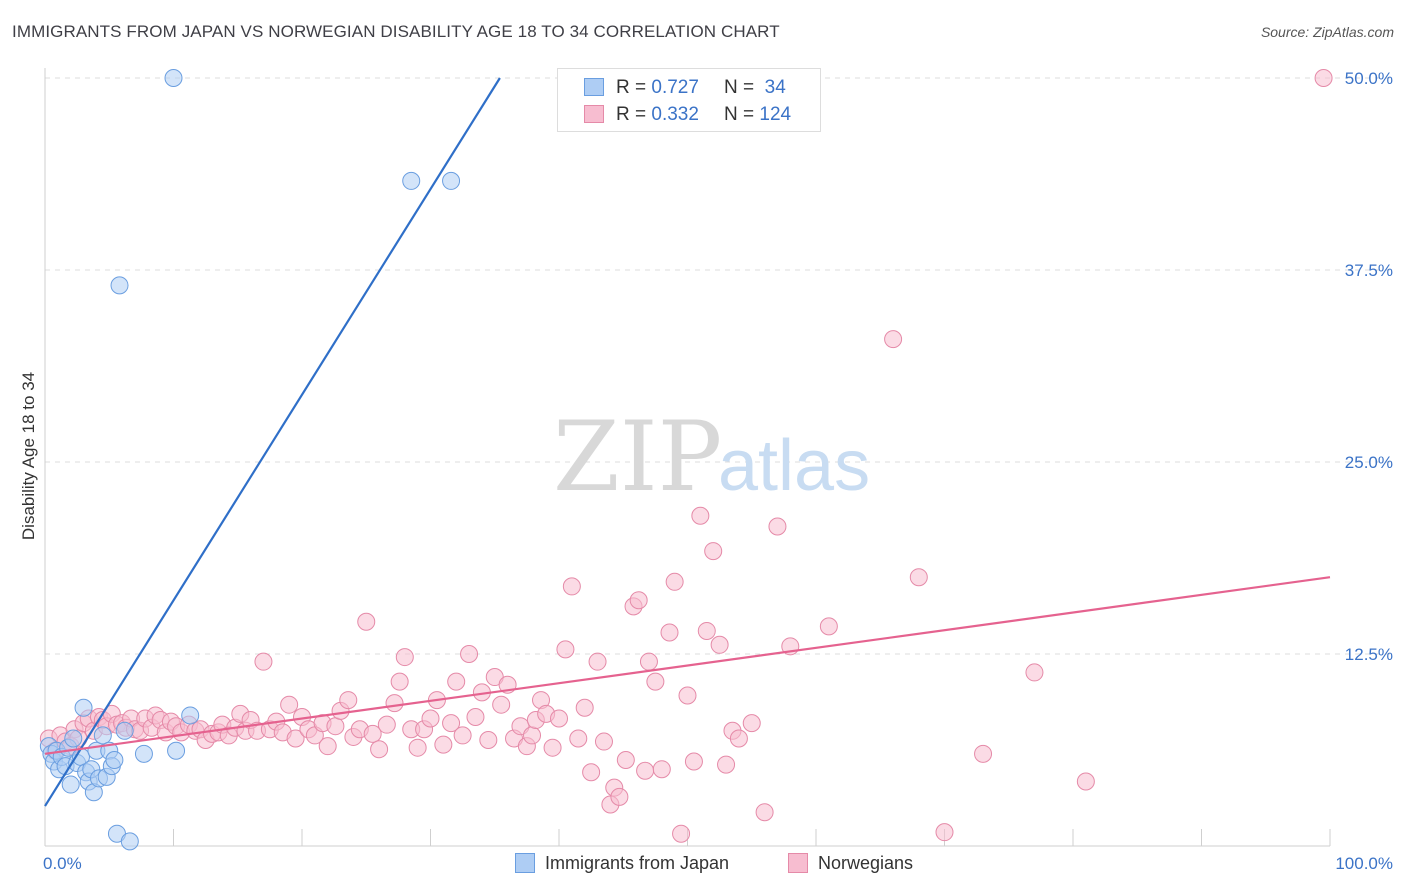 Image resolution: width=1406 pixels, height=892 pixels. Describe the element at coordinates (594, 87) in the screenshot. I see `legend-swatch-blue` at that location.